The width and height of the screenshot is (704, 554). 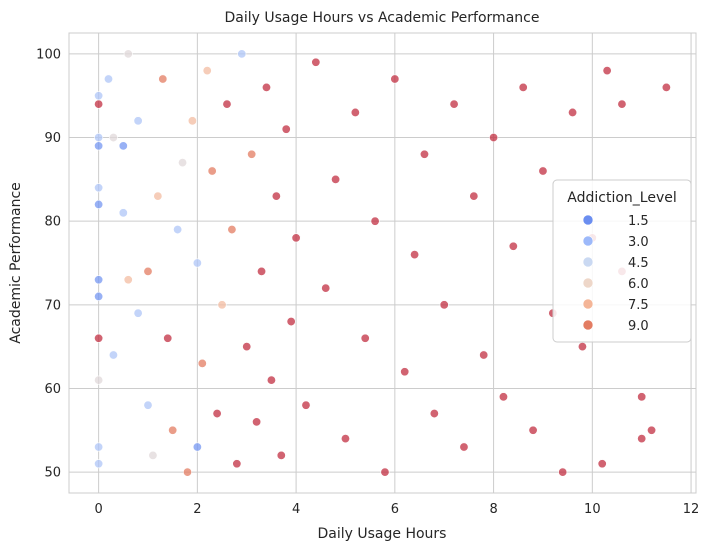 I want to click on legend-title: Addiction_Level, so click(x=621, y=198).